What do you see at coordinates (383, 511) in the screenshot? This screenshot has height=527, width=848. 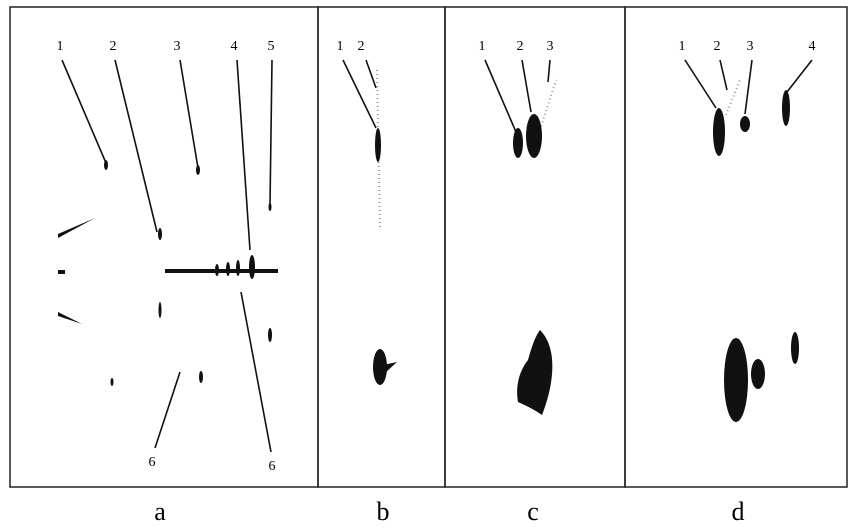 I see `panel-label: b` at bounding box center [383, 511].